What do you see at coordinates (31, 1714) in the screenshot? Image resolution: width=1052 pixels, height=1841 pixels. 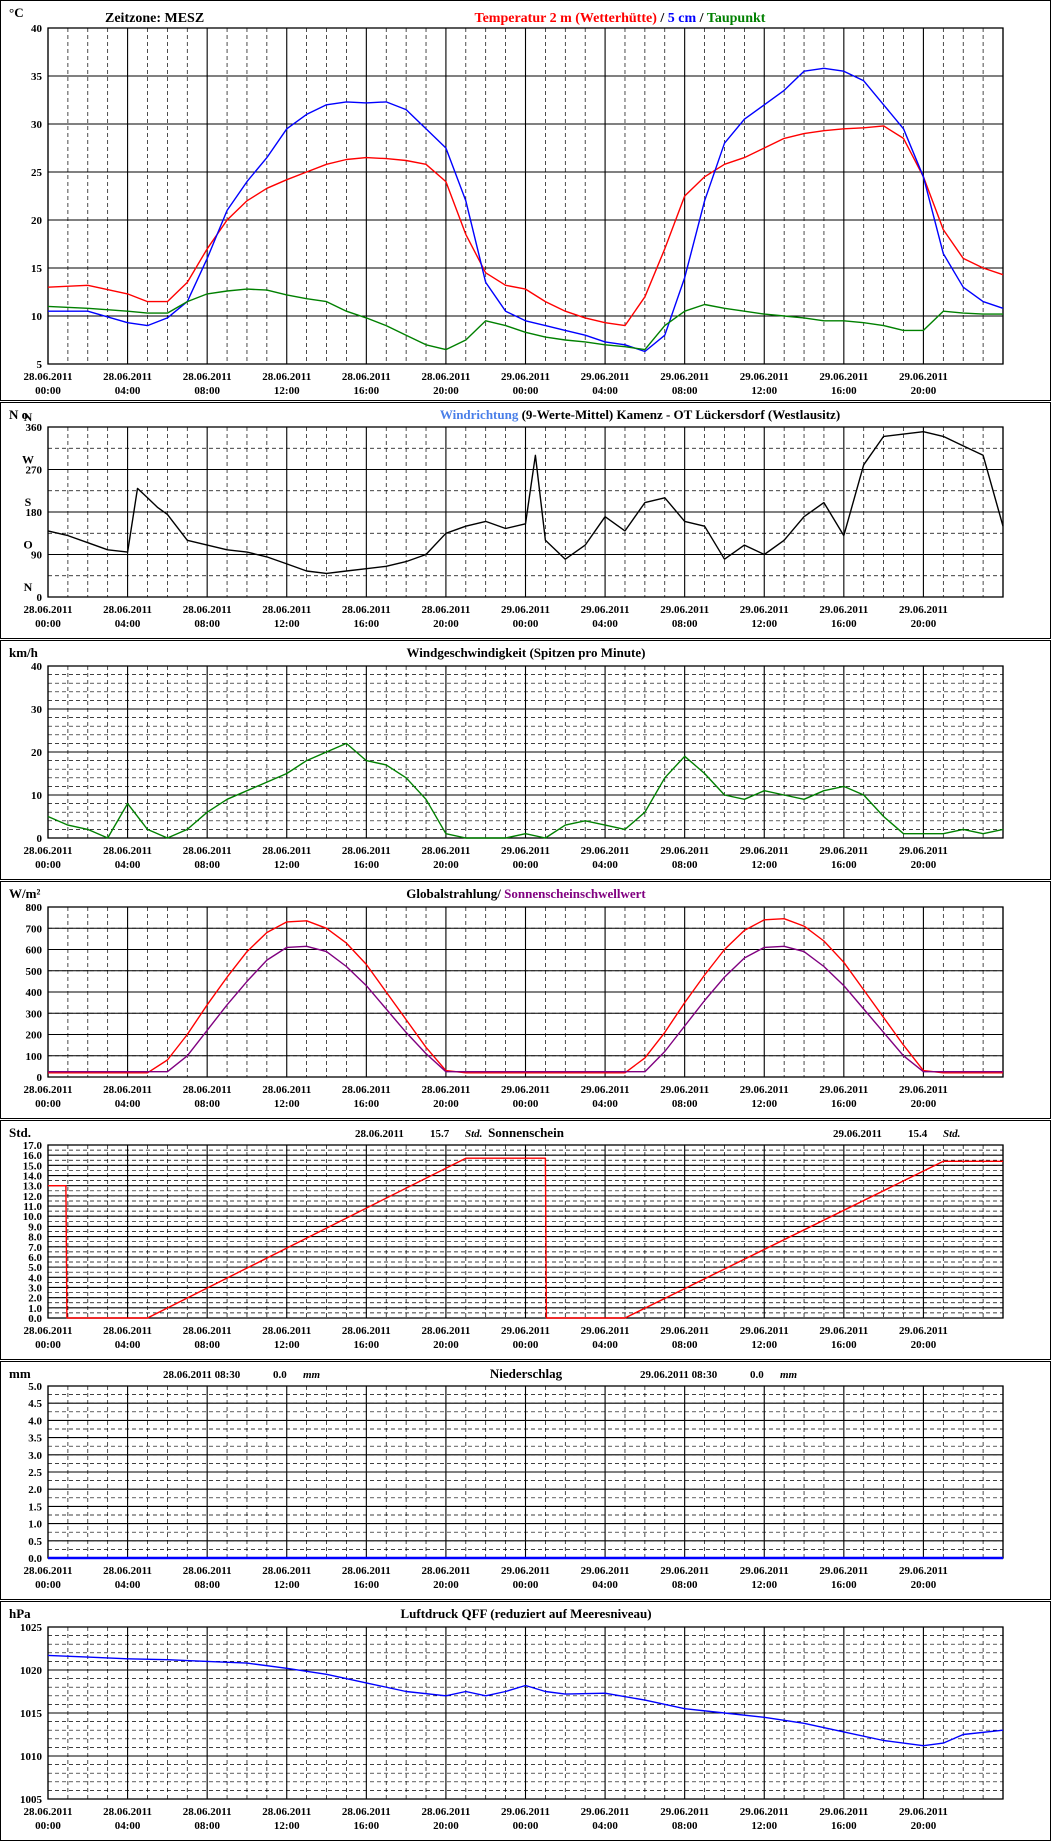 I see `y-tick-label: 1015` at bounding box center [31, 1714].